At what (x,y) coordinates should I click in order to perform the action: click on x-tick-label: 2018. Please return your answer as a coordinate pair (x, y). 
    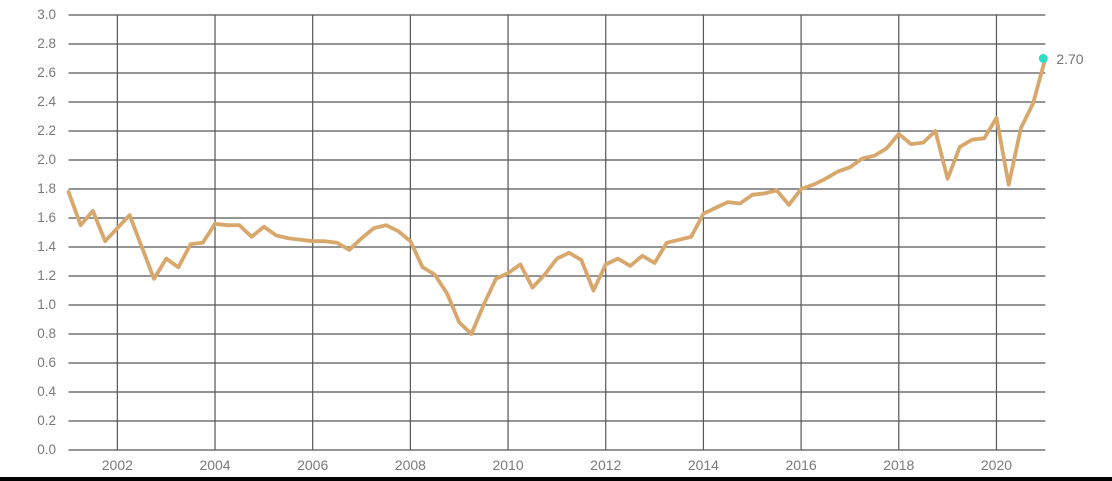
    Looking at the image, I should click on (899, 465).